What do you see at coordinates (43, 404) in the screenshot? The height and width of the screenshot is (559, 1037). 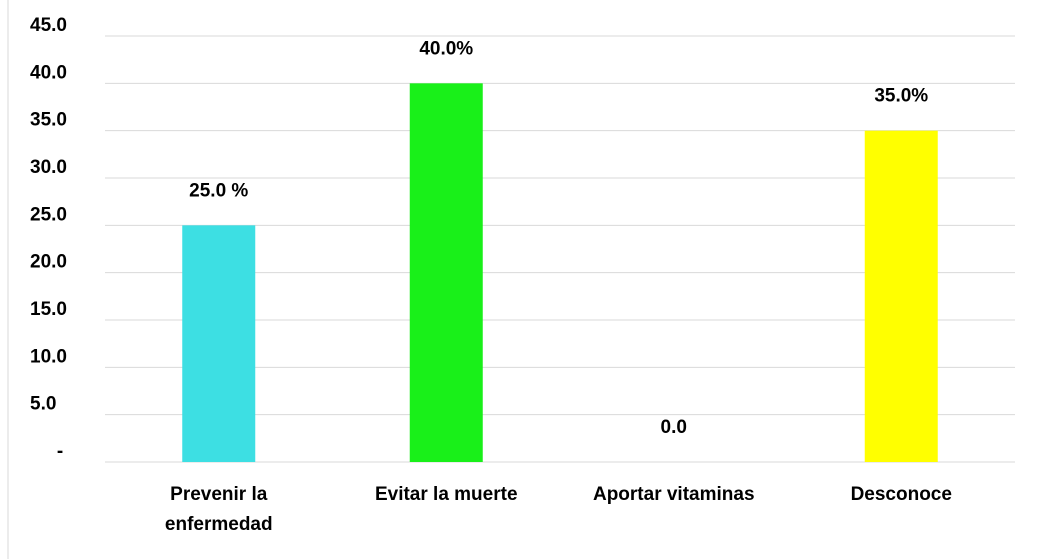 I see `y-tick-label: 5.0` at bounding box center [43, 404].